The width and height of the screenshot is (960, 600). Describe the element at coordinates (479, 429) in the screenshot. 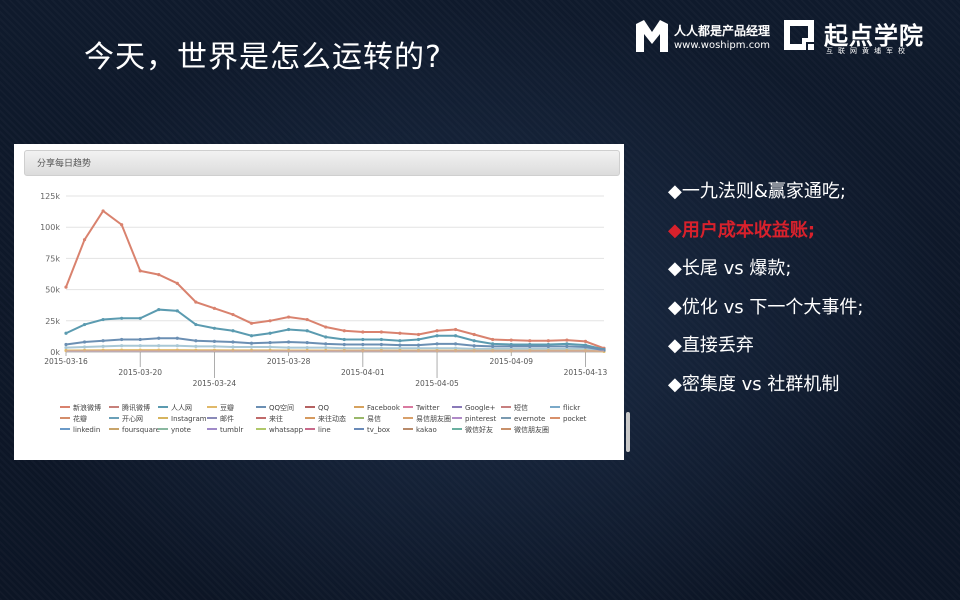

I see `legend-label: 微信好友` at that location.